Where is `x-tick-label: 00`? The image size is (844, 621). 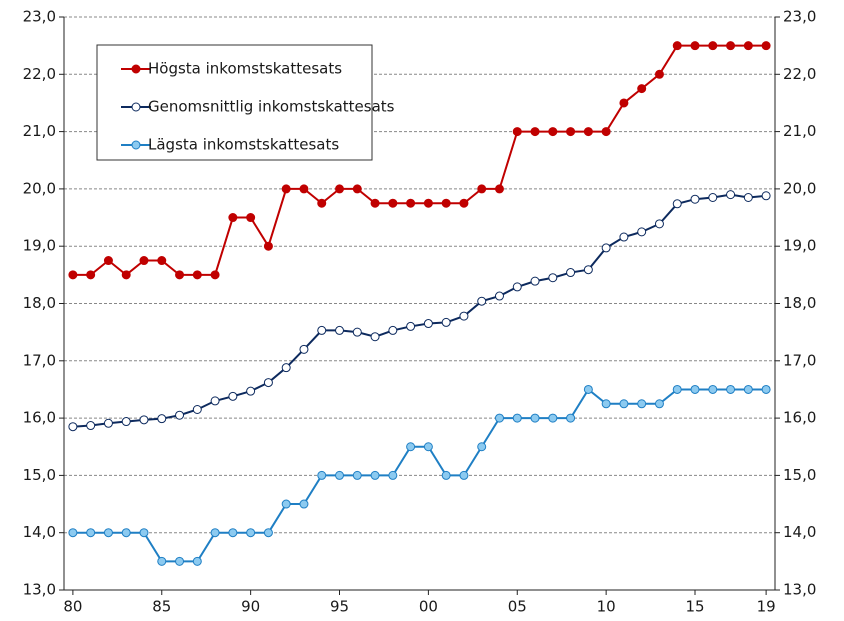 x-tick-label: 00 is located at coordinates (428, 607).